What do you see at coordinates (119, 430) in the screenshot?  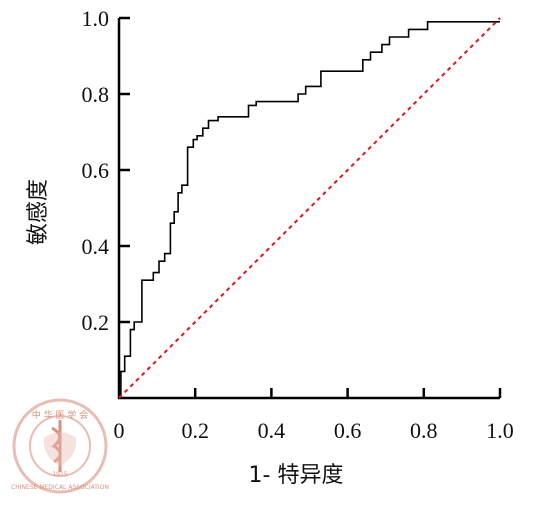 I see `x-tick-label: 0` at bounding box center [119, 430].